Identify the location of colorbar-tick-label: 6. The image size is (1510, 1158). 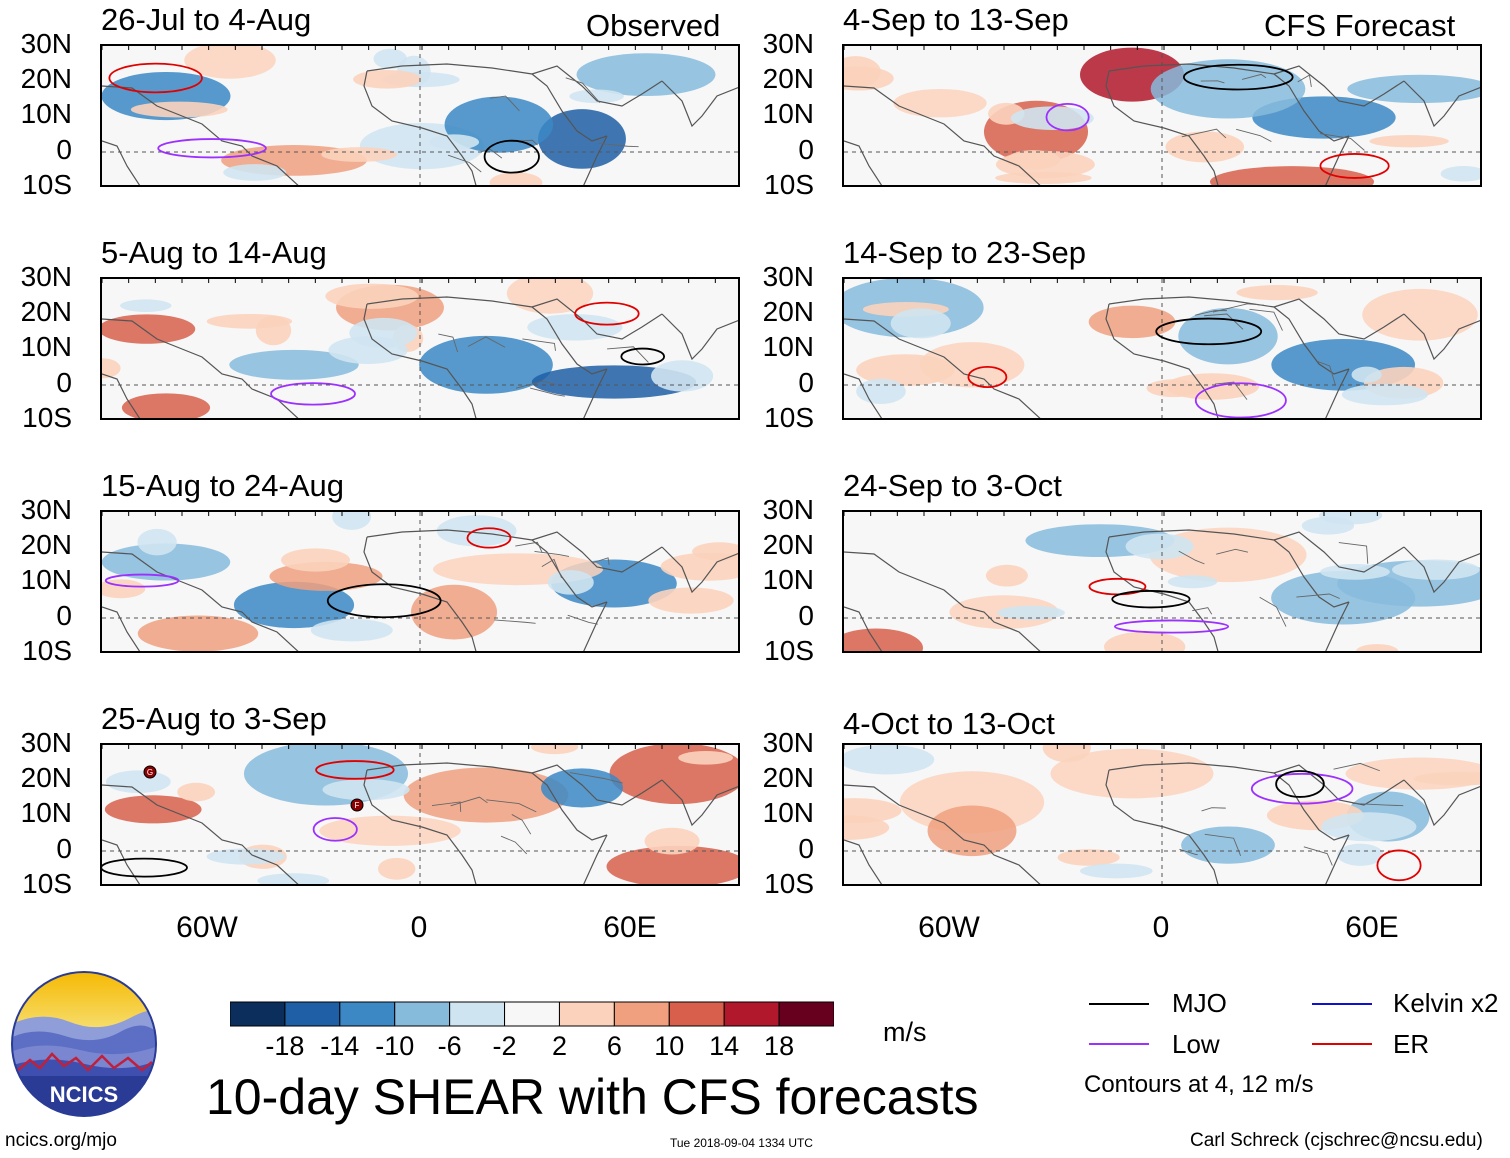
(614, 1046).